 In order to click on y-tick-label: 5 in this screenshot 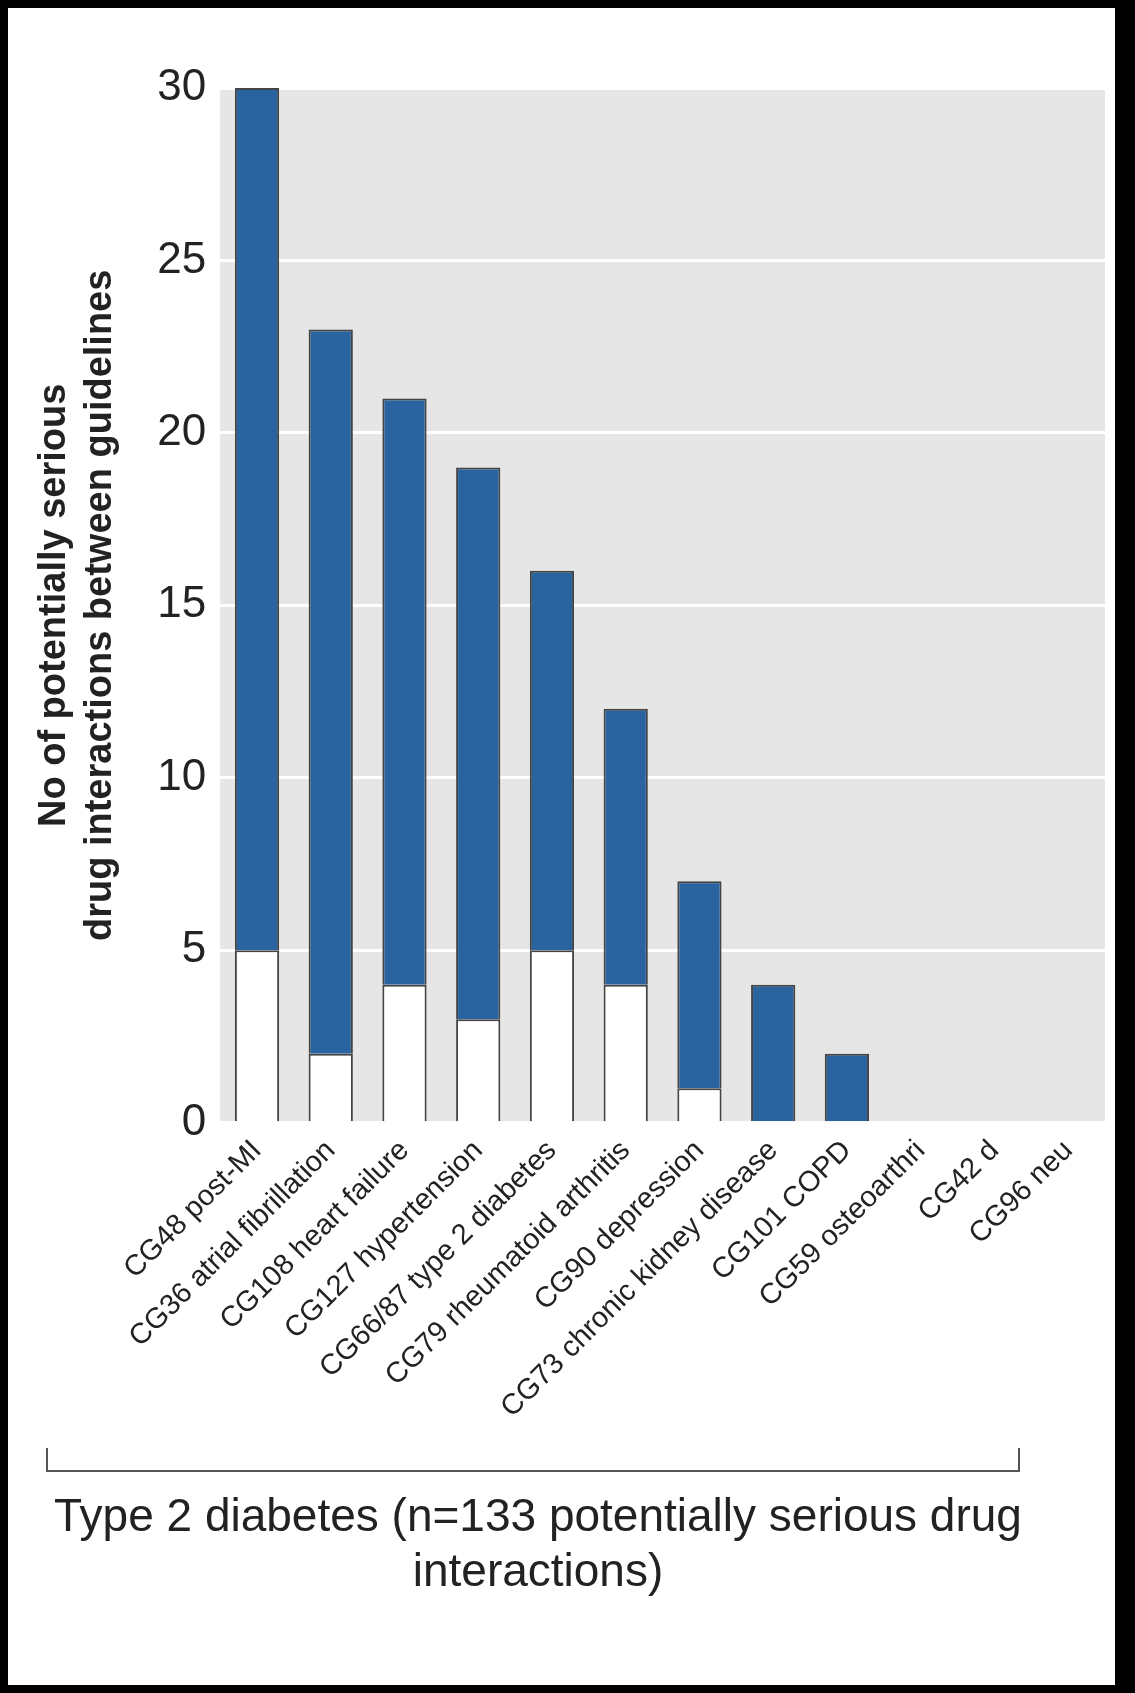, I will do `click(194, 947)`.